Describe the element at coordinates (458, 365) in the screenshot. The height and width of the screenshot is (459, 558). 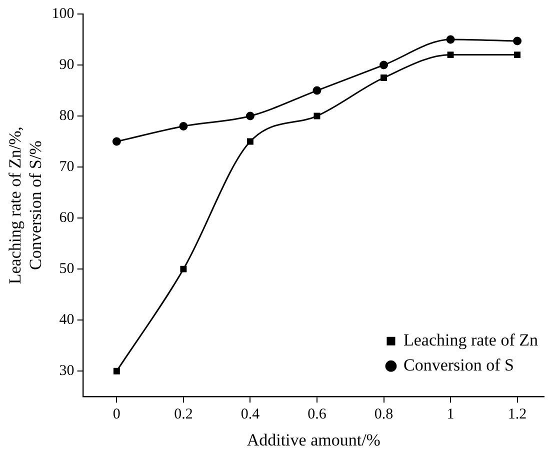
I see `legend-label: Conversion of S` at that location.